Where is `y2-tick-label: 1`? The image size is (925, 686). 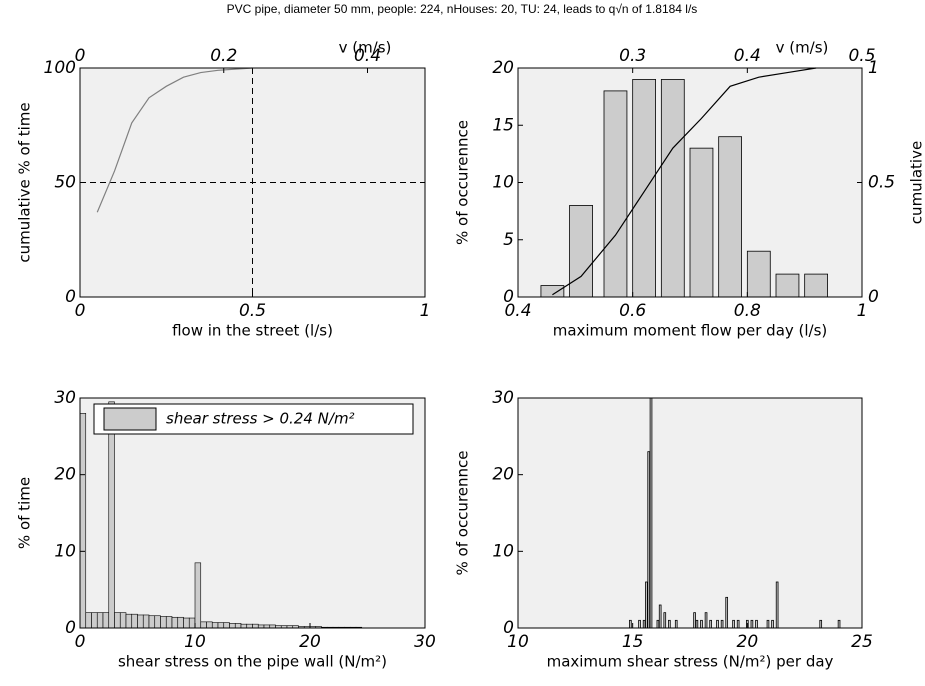
y2-tick-label: 1 is located at coordinates (873, 68).